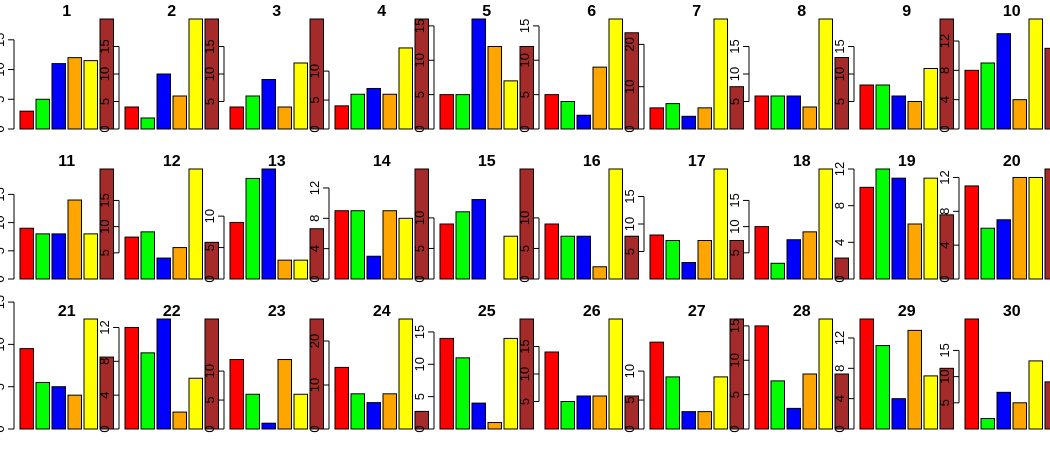 Image resolution: width=1050 pixels, height=450 pixels. I want to click on y-tick-label: 20, so click(629, 44).